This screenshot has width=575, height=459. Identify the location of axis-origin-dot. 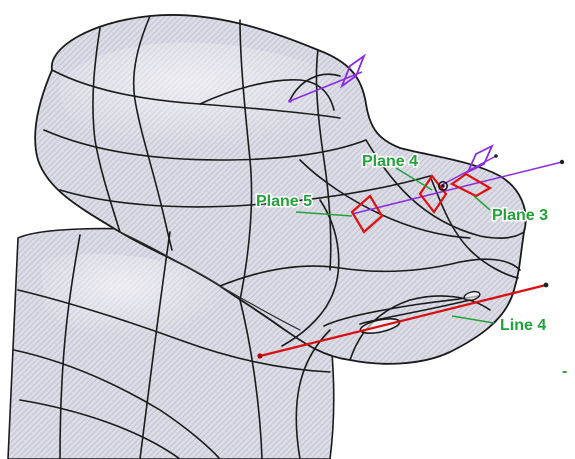
(443, 186).